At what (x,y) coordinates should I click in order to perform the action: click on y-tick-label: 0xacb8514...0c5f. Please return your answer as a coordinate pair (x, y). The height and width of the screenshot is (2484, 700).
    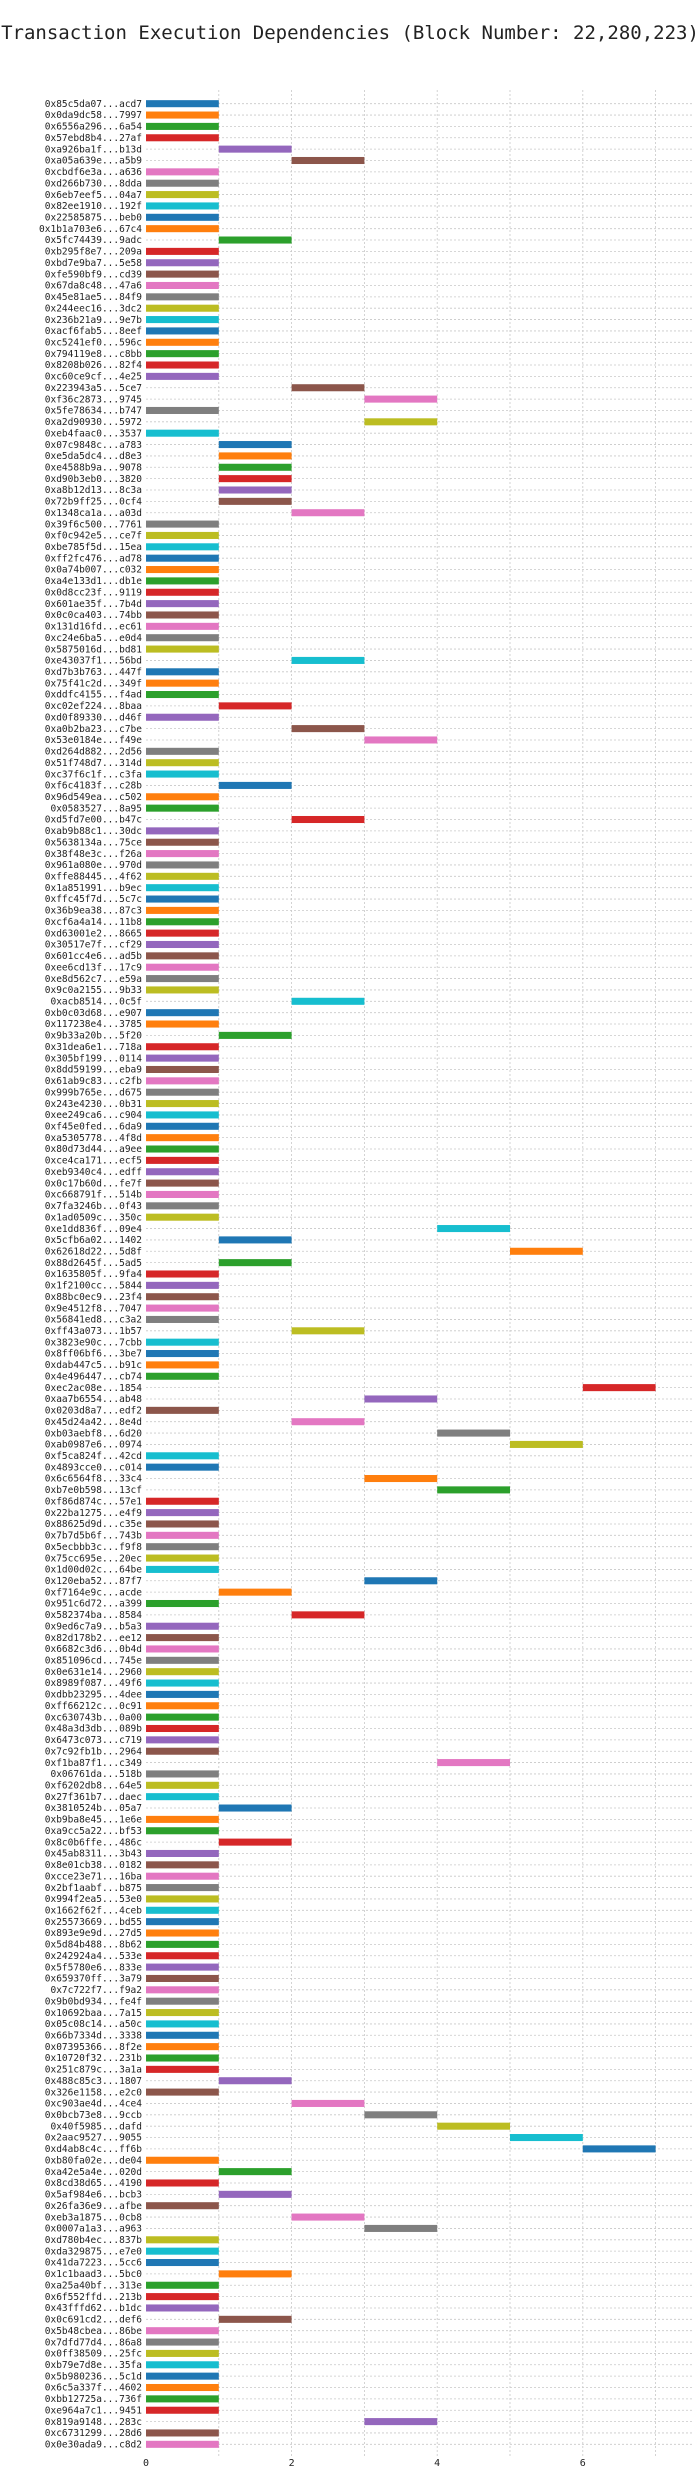
    Looking at the image, I should click on (96, 1002).